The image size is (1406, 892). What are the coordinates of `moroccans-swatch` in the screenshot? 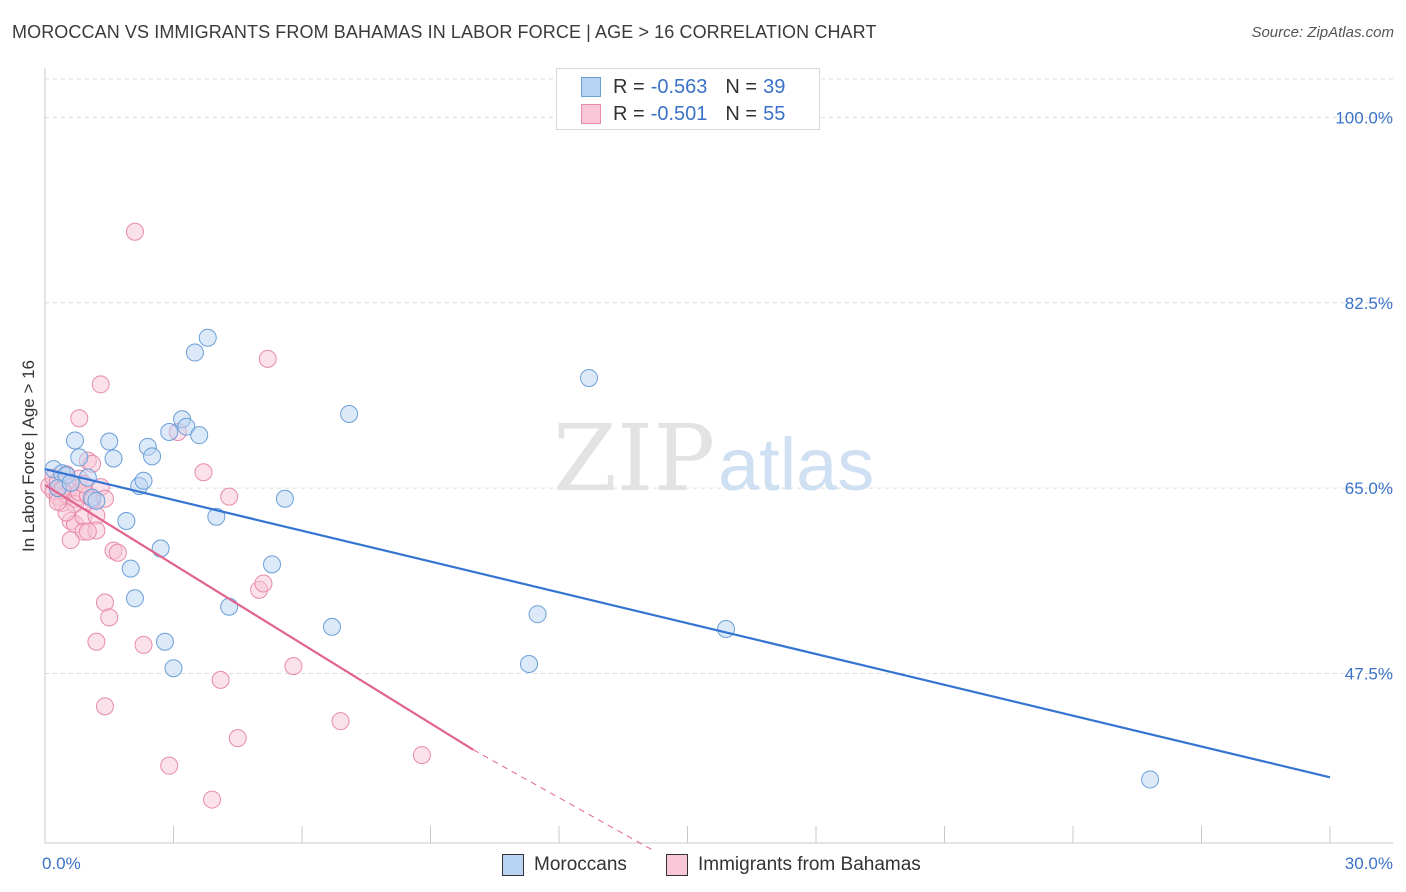 It's located at (591, 87).